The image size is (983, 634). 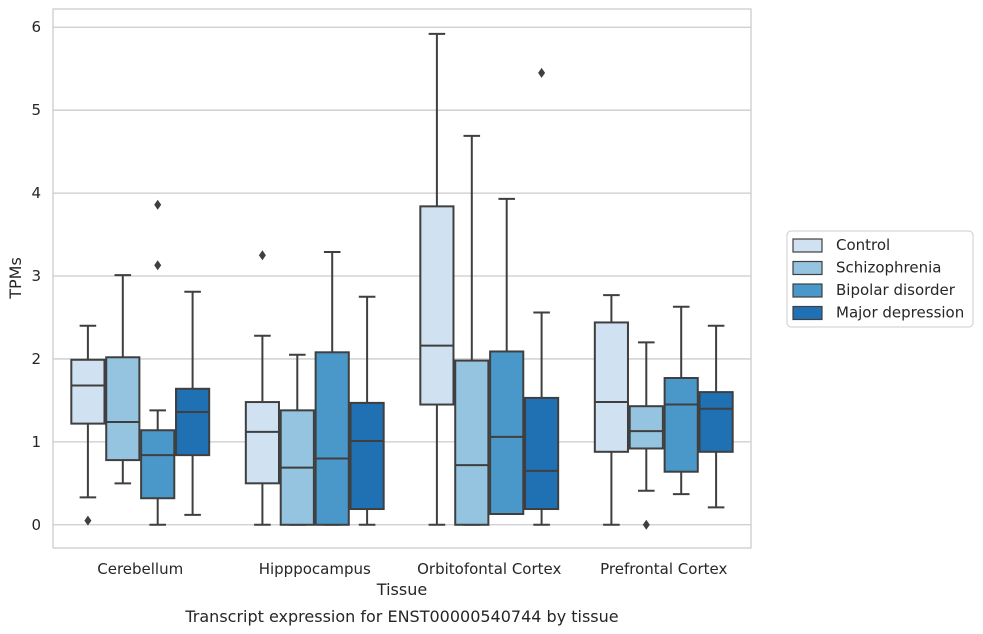 I want to click on y-tick-label: 3, so click(x=36, y=276).